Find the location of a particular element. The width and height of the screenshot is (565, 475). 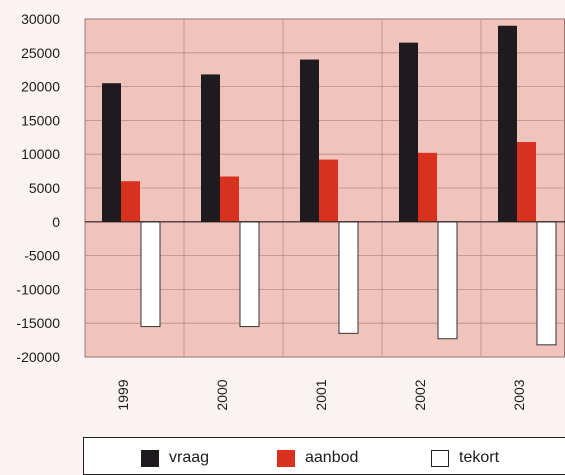

bar-aanbod-2002 is located at coordinates (427, 187).